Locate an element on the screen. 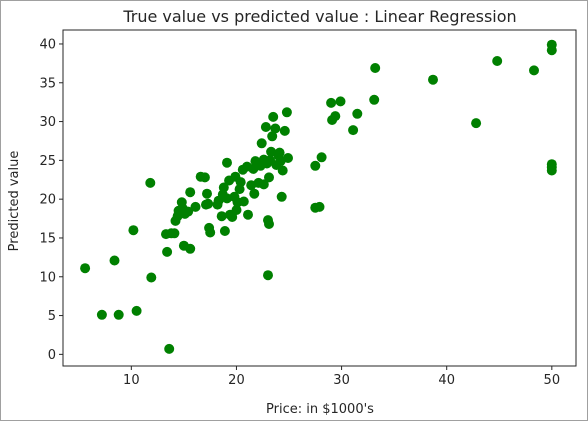  x-tick-label: 30 is located at coordinates (341, 380).